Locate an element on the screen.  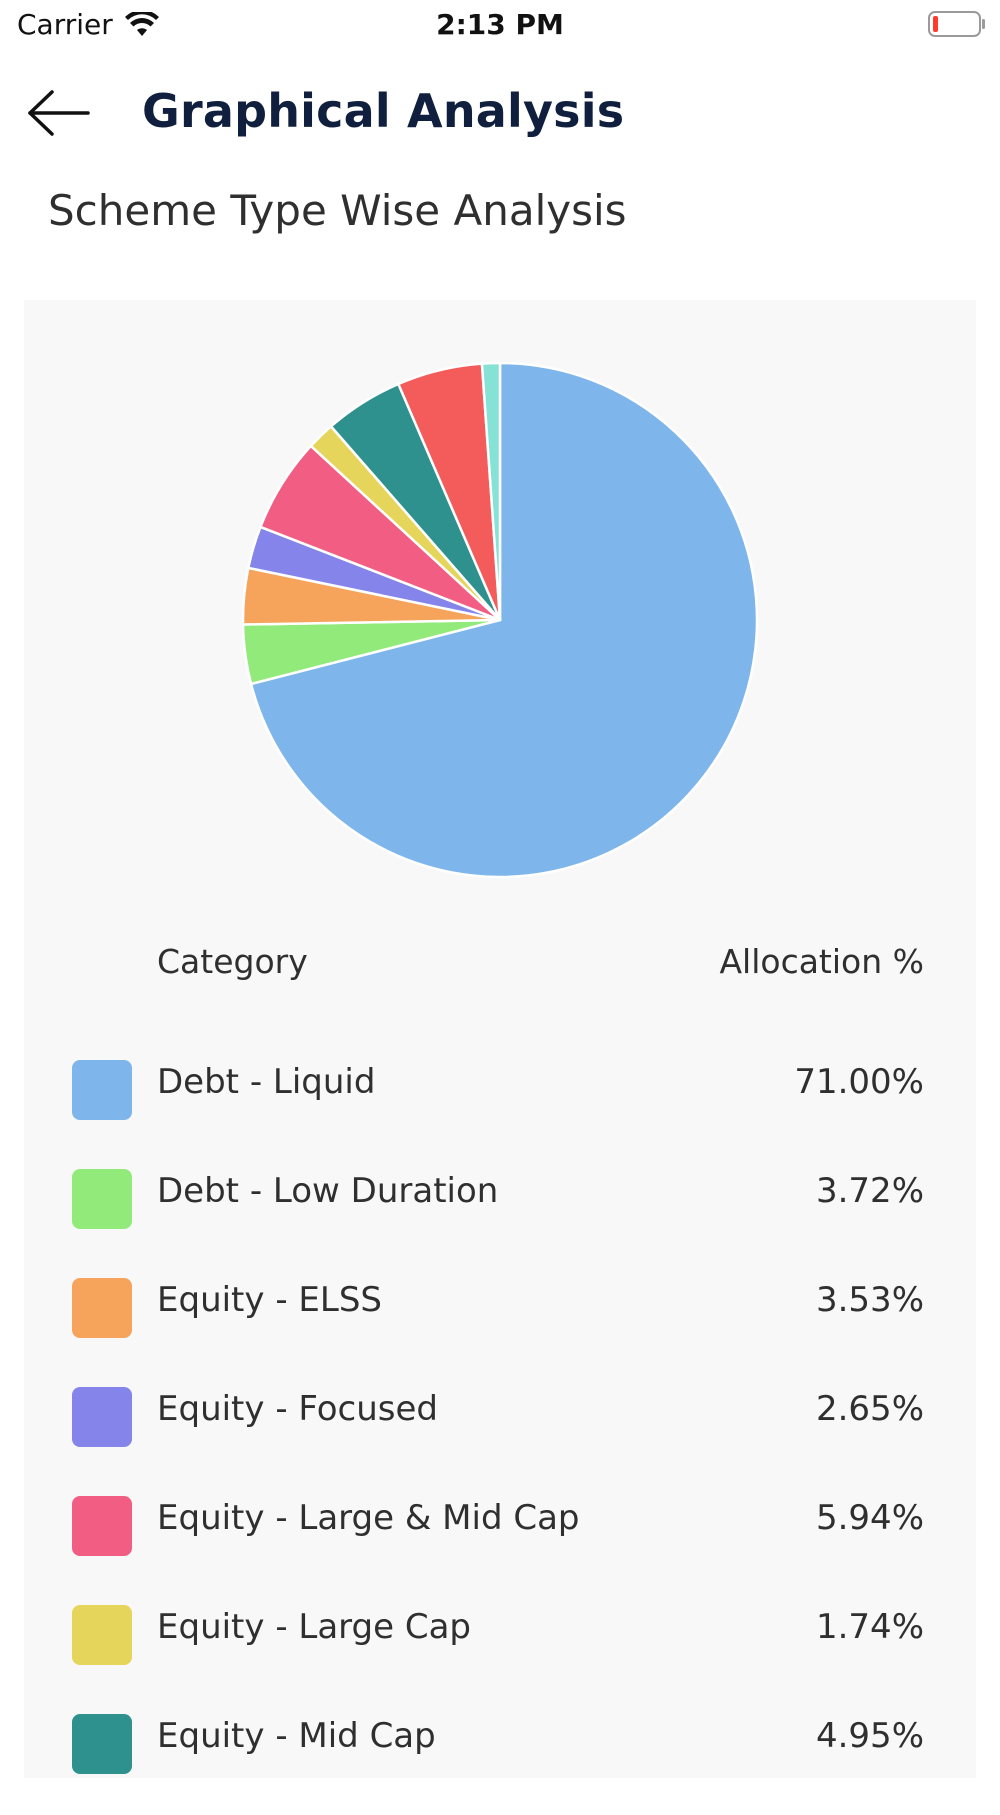
legend-label: Debt - Liquid is located at coordinates (266, 1082).